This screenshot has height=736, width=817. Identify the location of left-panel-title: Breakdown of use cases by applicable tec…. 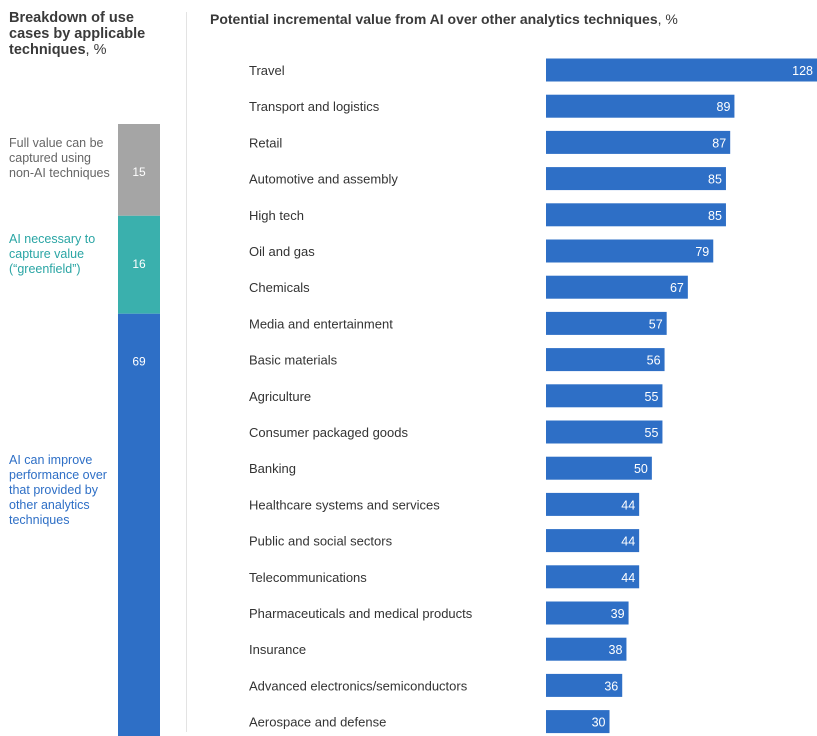
(77, 34).